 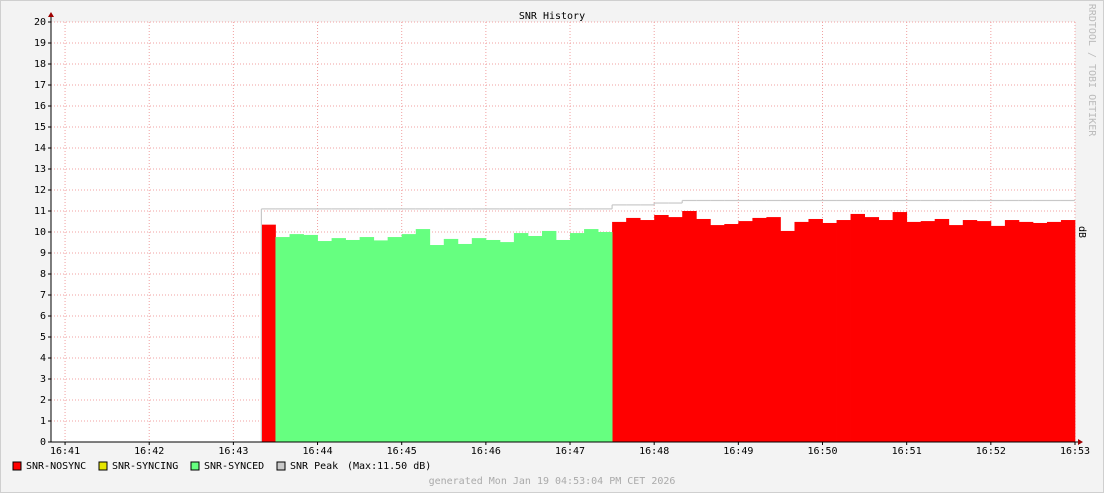 What do you see at coordinates (43, 295) in the screenshot?
I see `y-tick-label: 7` at bounding box center [43, 295].